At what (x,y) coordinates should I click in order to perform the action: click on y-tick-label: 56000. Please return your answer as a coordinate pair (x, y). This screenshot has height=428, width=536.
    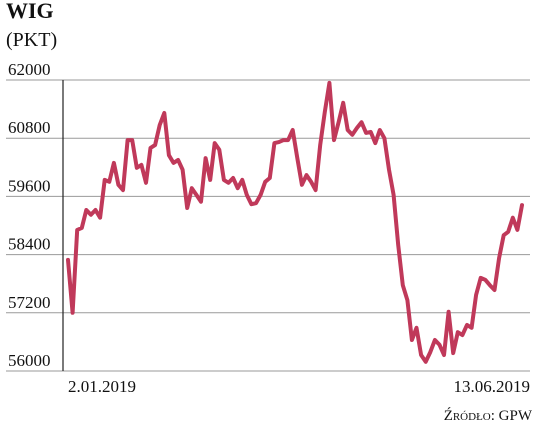
    Looking at the image, I should click on (29, 360).